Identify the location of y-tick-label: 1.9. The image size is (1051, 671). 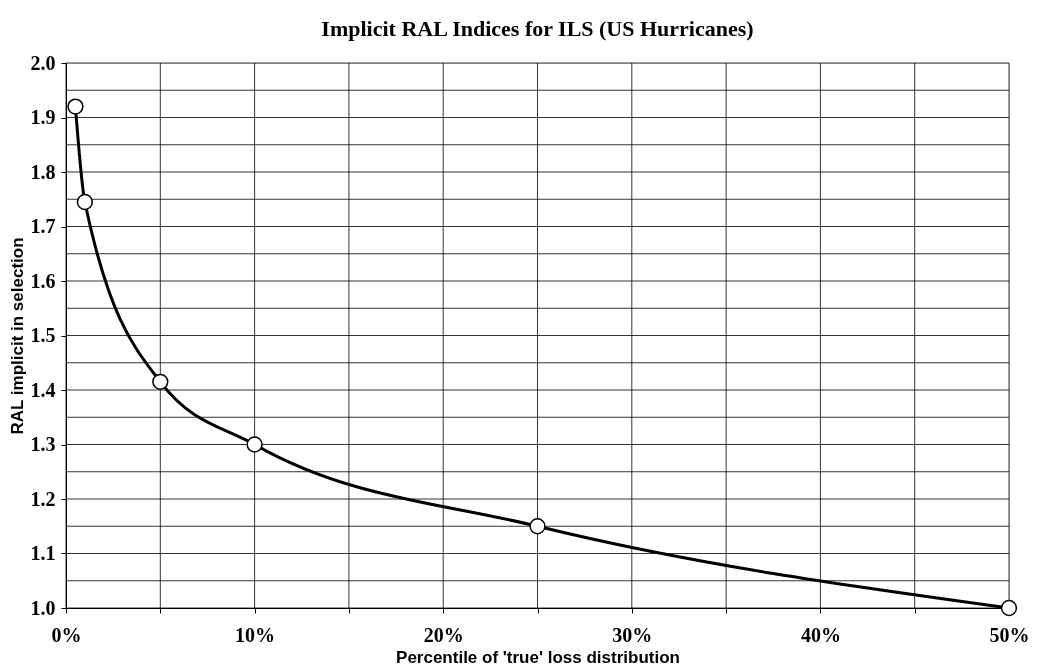
(43, 117).